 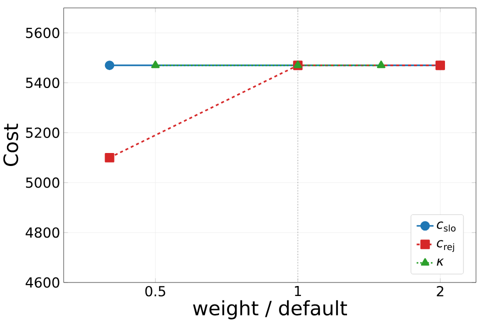 I want to click on x-axis-title: weight / default, so click(x=270, y=310).